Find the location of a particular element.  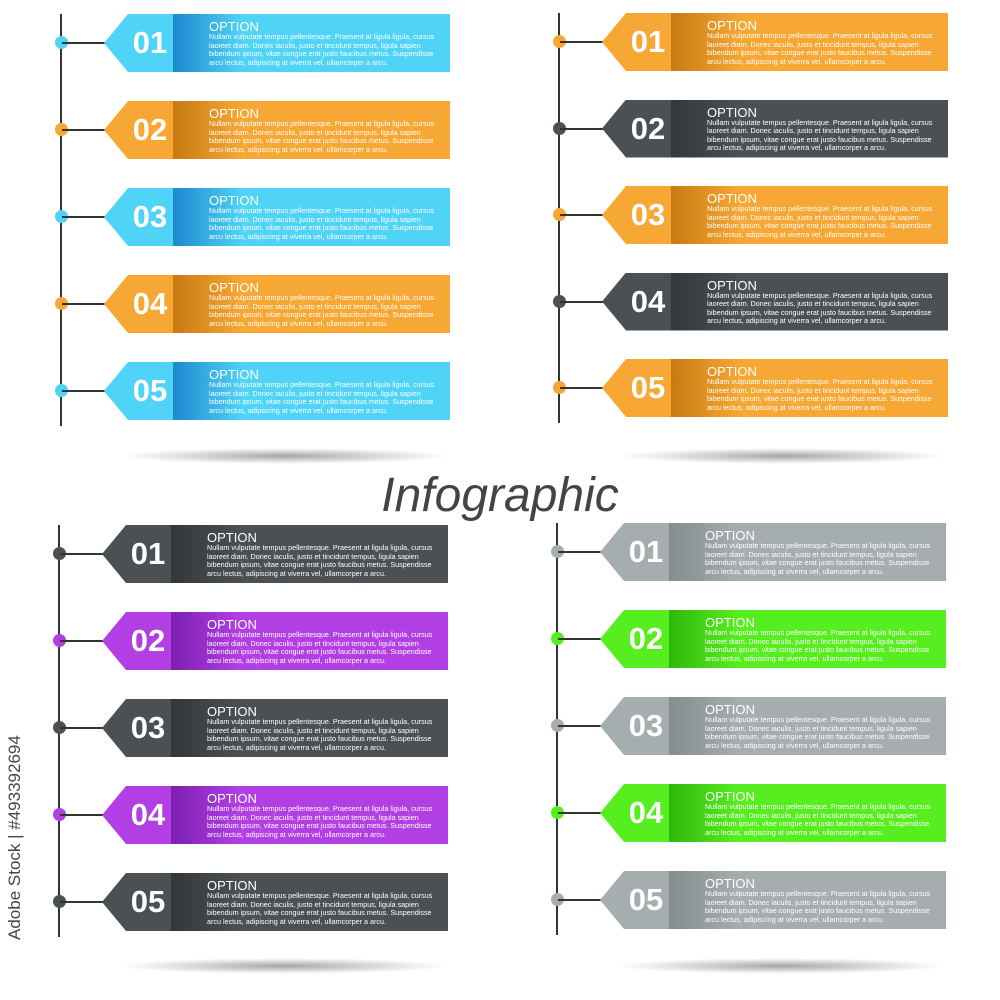

option-number: 04 is located at coordinates (150, 303).